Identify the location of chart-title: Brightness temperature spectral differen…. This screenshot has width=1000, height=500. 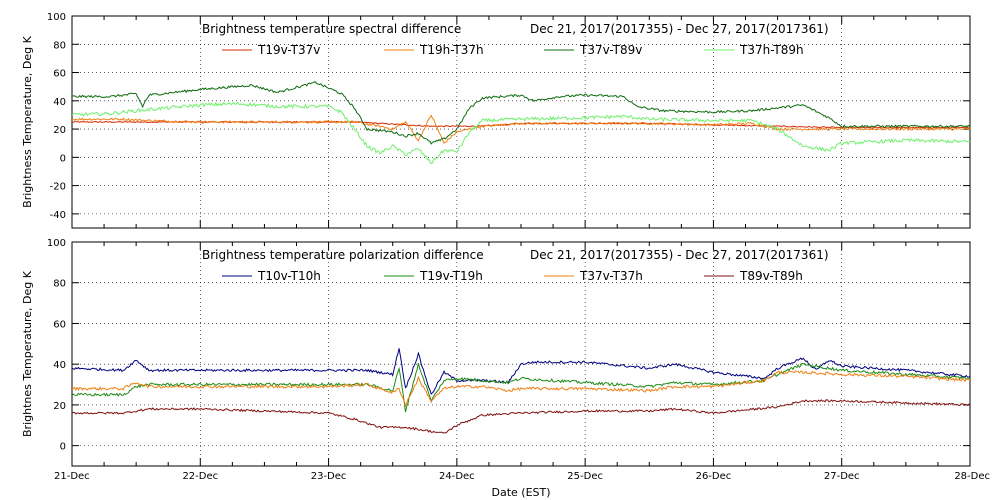
(331, 29).